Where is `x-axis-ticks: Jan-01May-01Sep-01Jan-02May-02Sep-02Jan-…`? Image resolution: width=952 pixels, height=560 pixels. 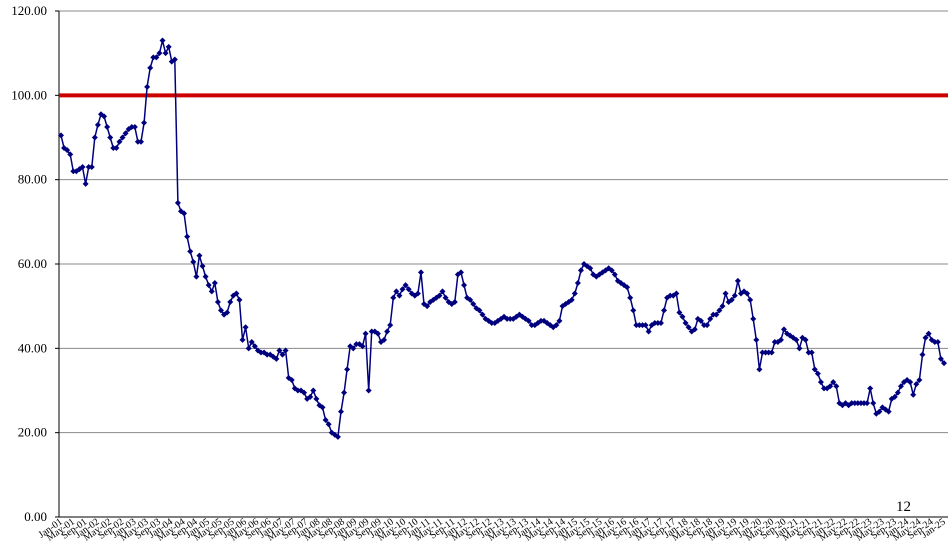 x-axis-ticks: Jan-01May-01Sep-01Jan-02May-02Sep-02Jan-… is located at coordinates (492, 529).